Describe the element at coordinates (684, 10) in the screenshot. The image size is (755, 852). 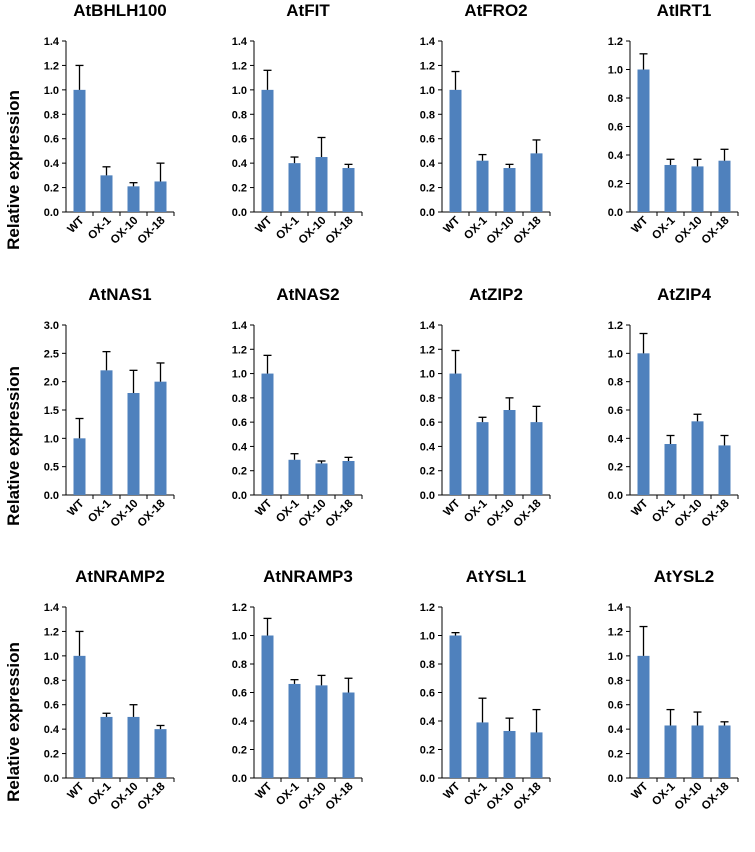
I see `chart-title: AtIRT1` at that location.